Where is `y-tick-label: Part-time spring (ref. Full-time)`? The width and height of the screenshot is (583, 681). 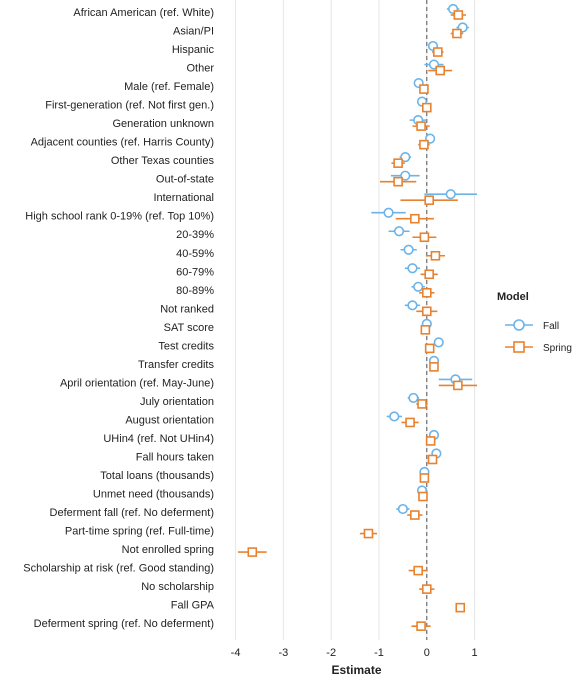
y-tick-label: Part-time spring (ref. Full-time) is located at coordinates (139, 532).